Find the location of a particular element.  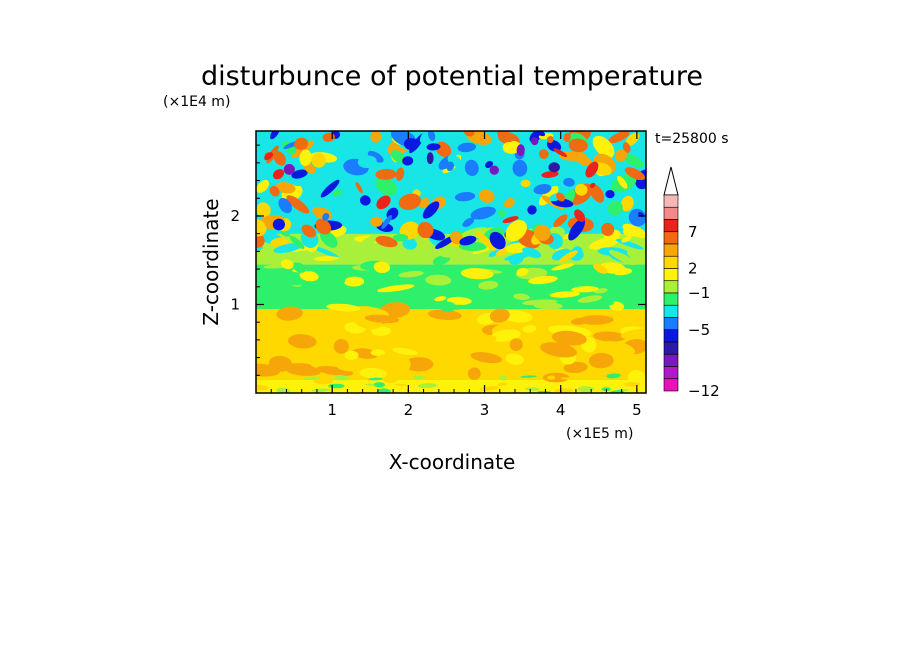

colorbar-label: −12 is located at coordinates (704, 391).